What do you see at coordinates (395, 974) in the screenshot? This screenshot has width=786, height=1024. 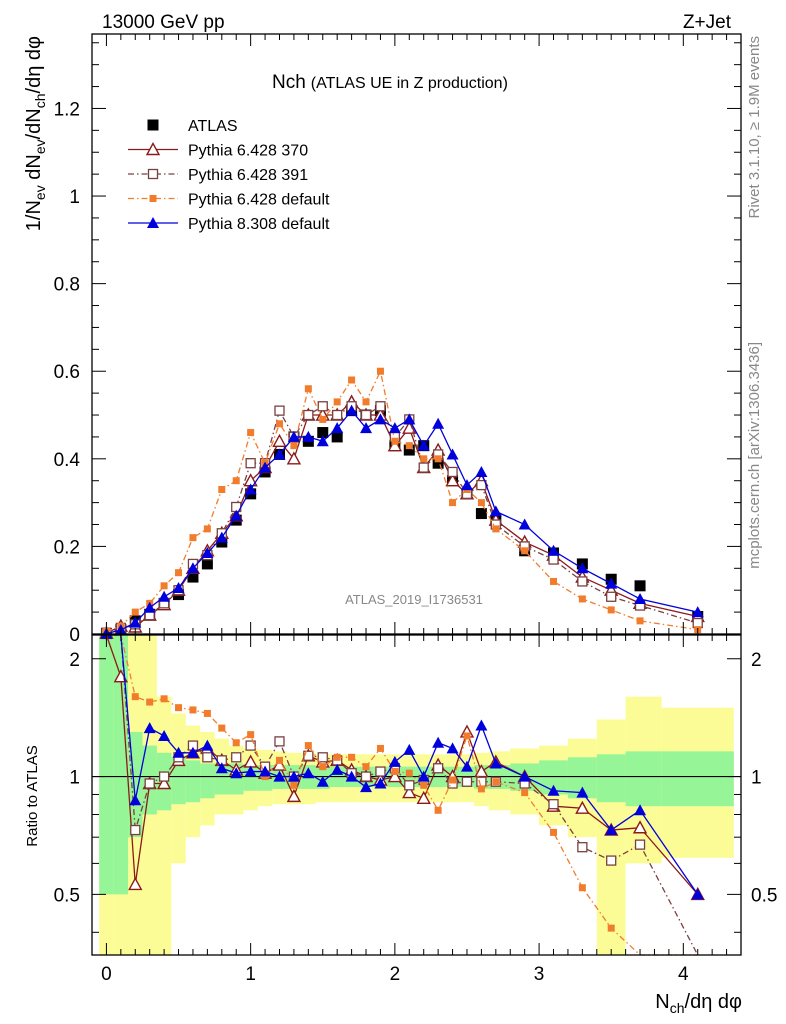 I see `x-tick-label: 2` at bounding box center [395, 974].